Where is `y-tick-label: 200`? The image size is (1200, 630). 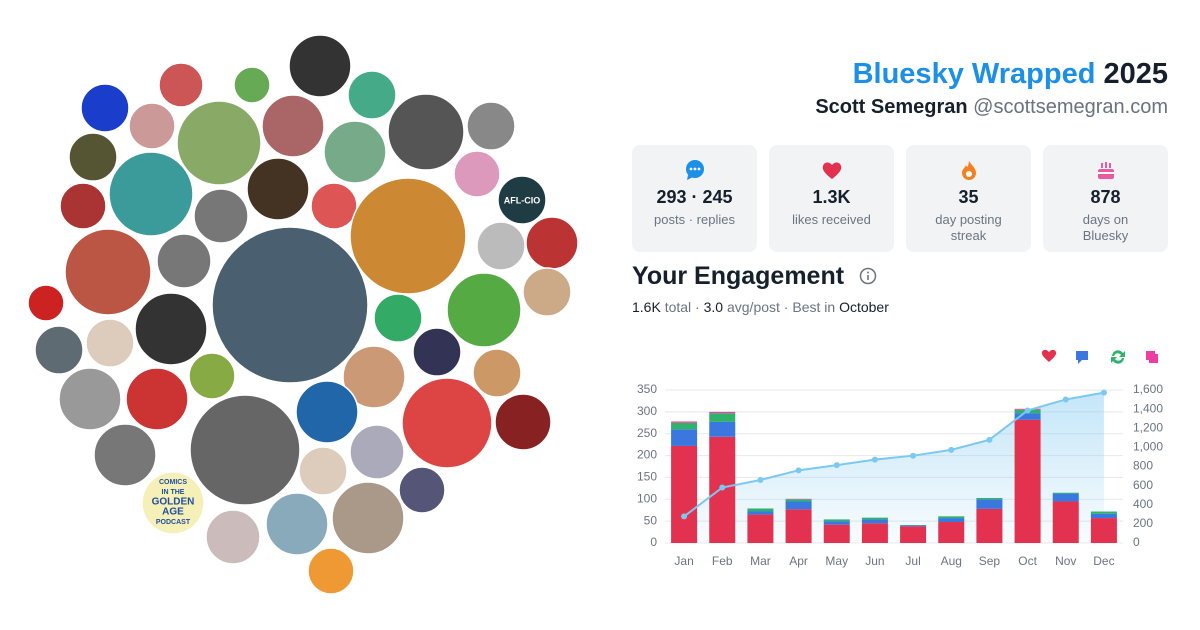 y-tick-label: 200 is located at coordinates (647, 455).